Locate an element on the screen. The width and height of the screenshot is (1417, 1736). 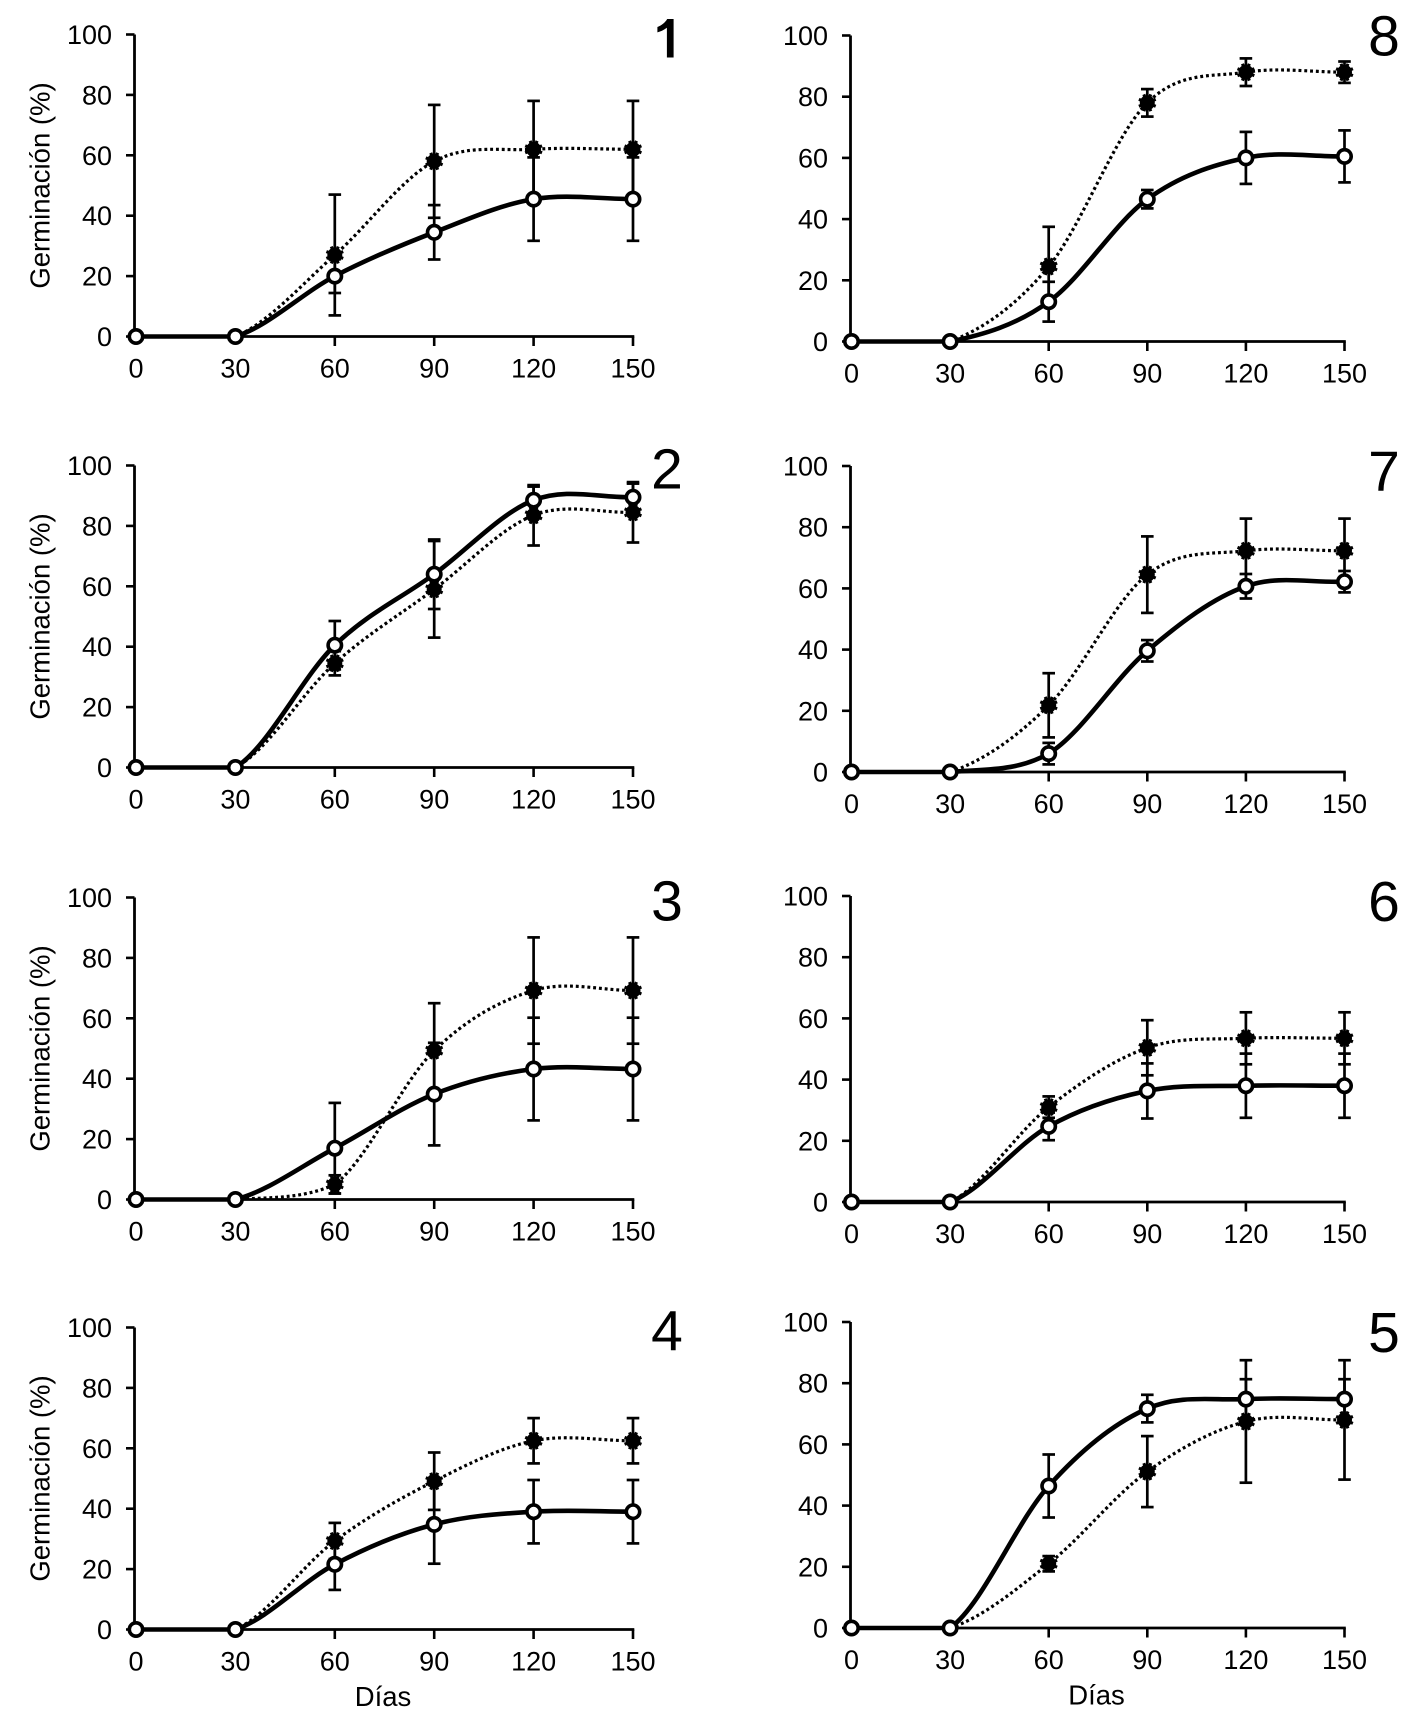
svg-text: 8 is located at coordinates (1384, 37).